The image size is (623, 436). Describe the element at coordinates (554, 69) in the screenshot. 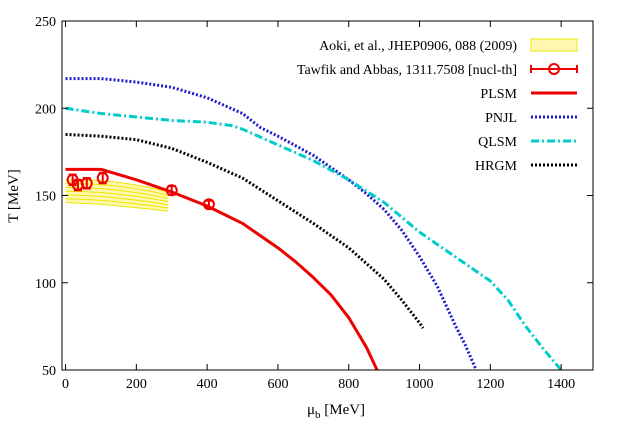

I see `legend-swatch-marker` at that location.